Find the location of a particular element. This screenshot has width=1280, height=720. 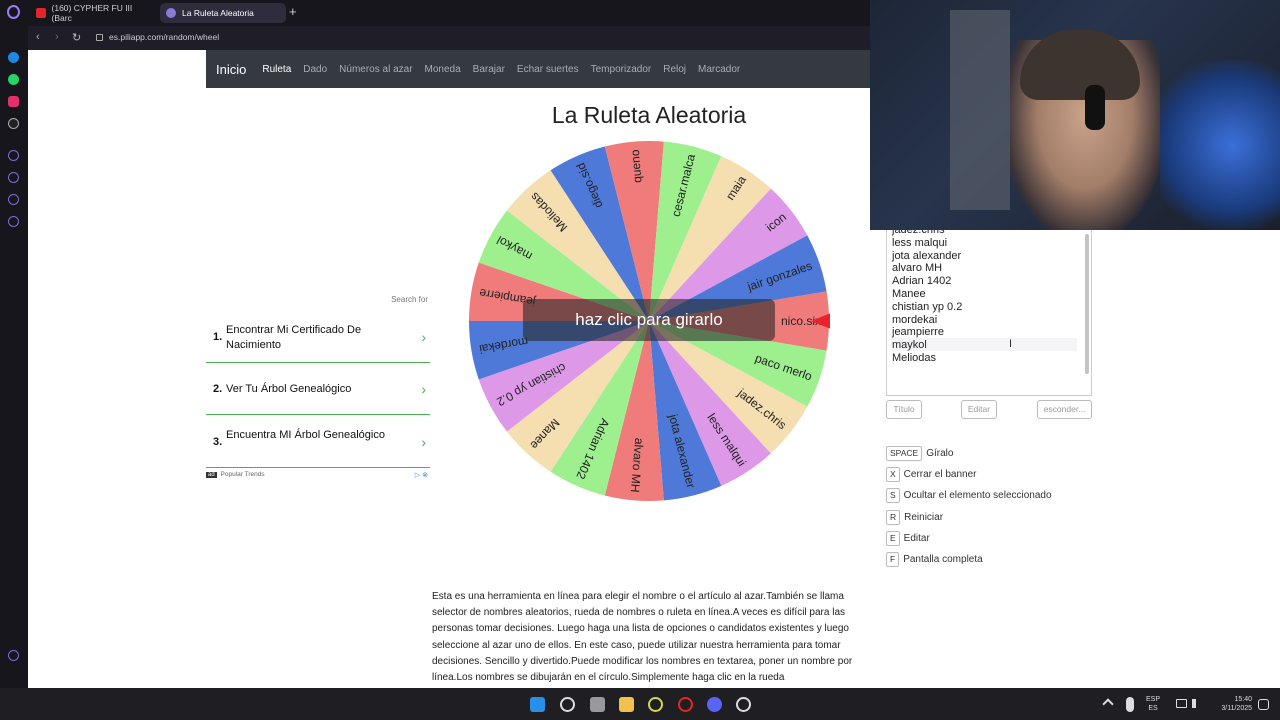

microphone-icon is located at coordinates (1130, 704).